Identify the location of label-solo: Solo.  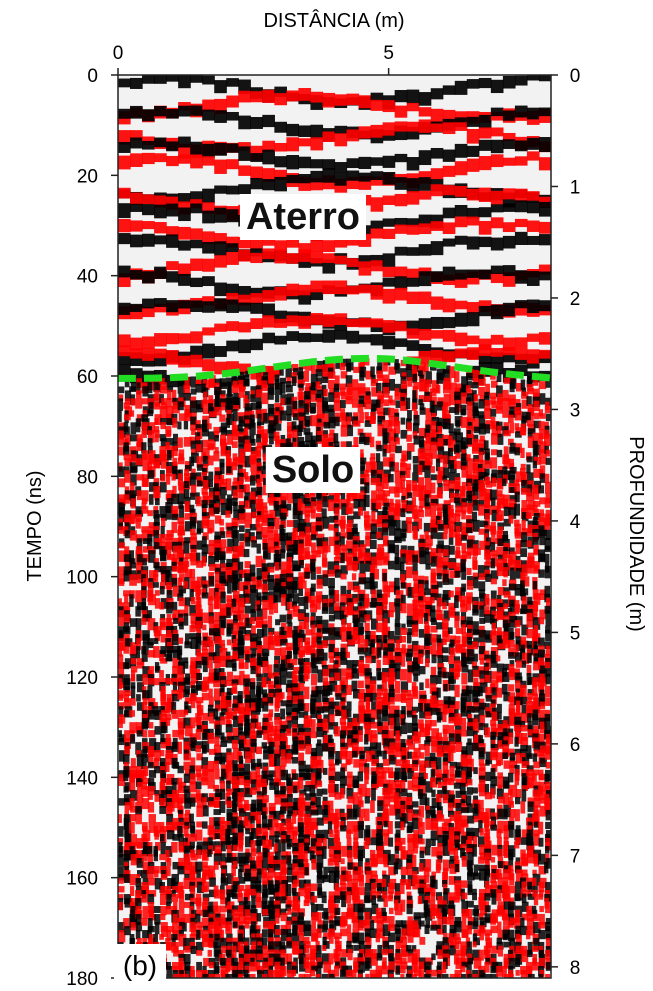
(313, 470).